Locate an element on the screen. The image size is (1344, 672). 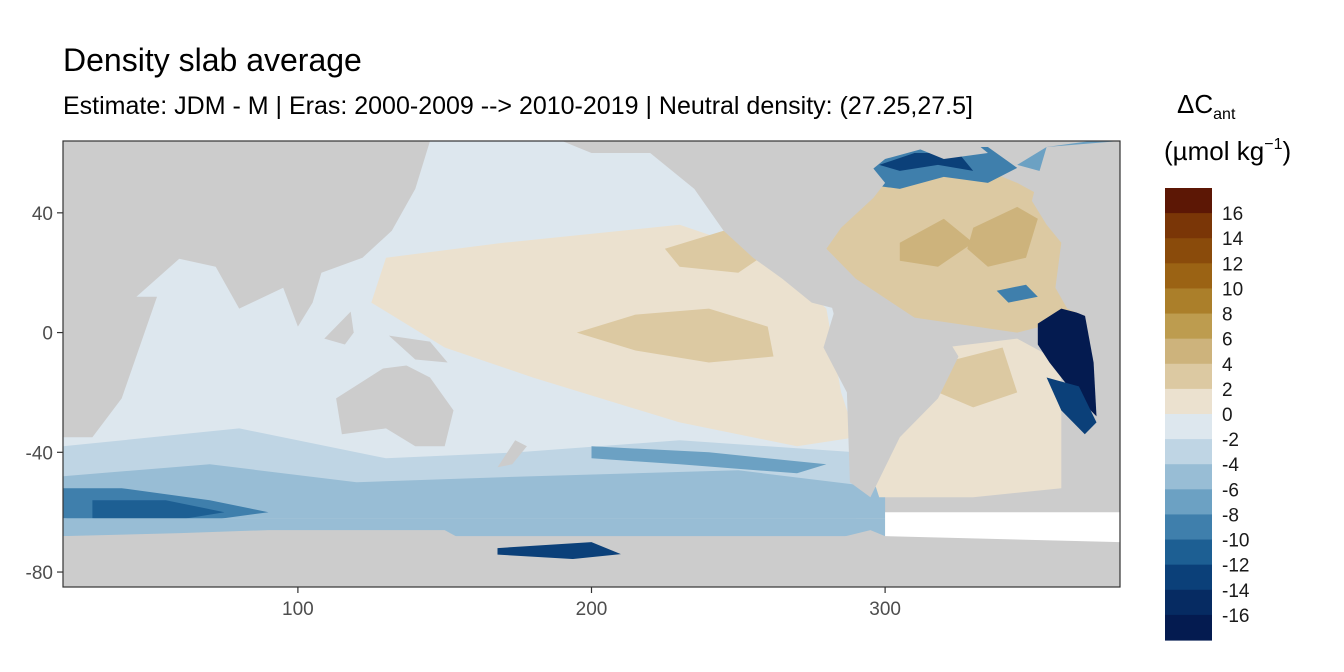
land-australia is located at coordinates (395, 406).